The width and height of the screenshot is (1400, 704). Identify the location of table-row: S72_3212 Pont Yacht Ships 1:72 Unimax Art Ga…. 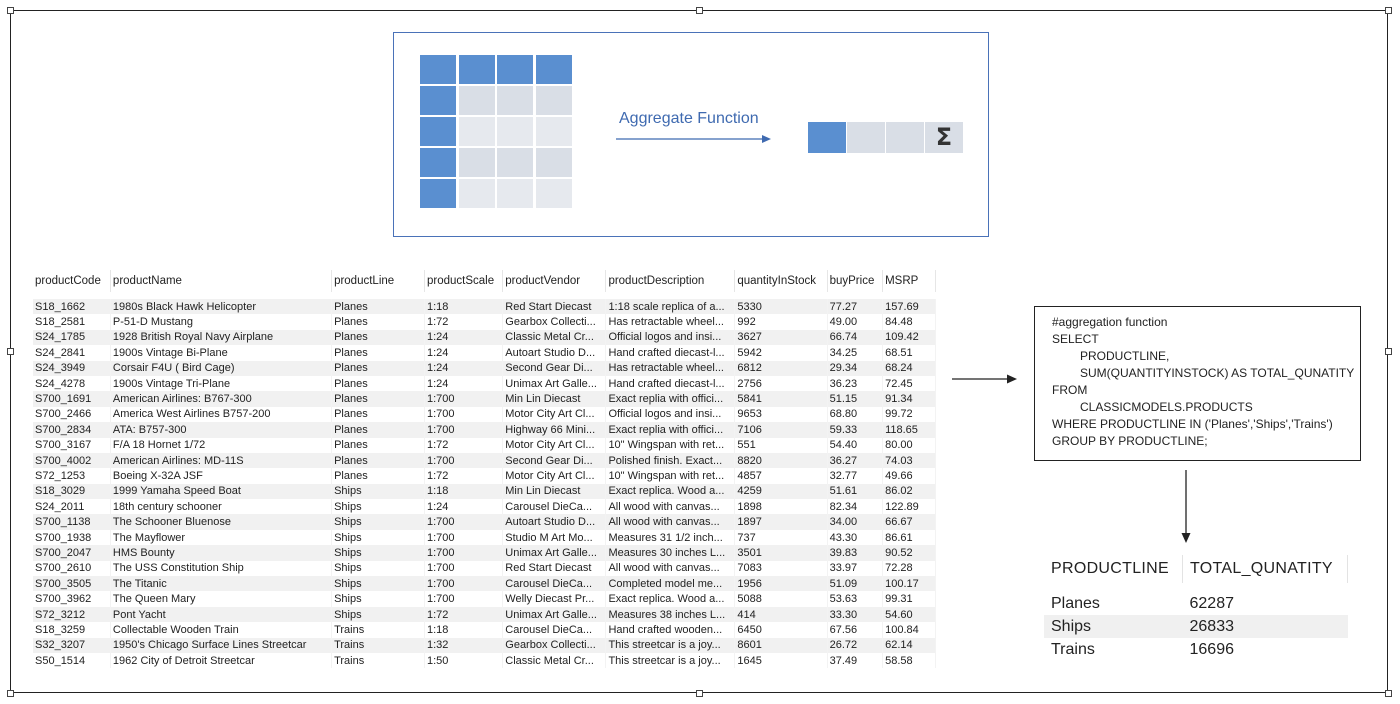
(484, 614).